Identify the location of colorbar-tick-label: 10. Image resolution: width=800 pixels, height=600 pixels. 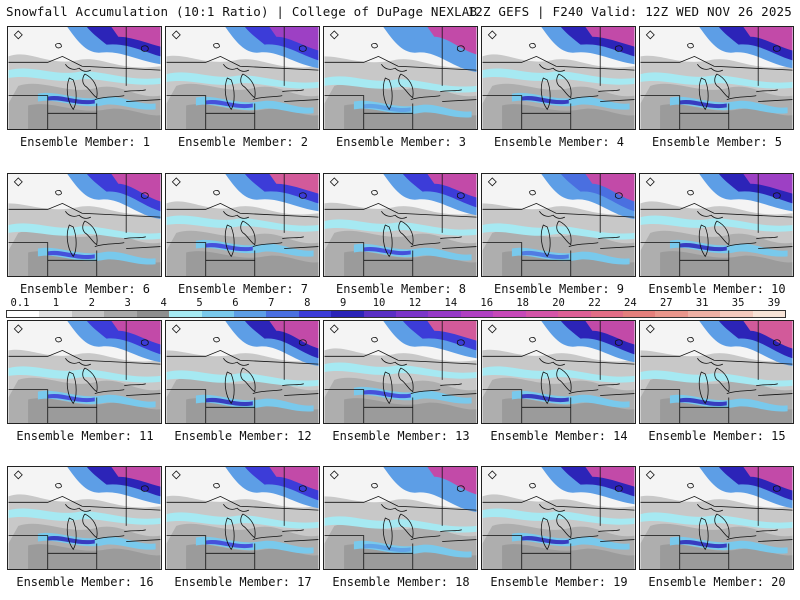
(379, 303).